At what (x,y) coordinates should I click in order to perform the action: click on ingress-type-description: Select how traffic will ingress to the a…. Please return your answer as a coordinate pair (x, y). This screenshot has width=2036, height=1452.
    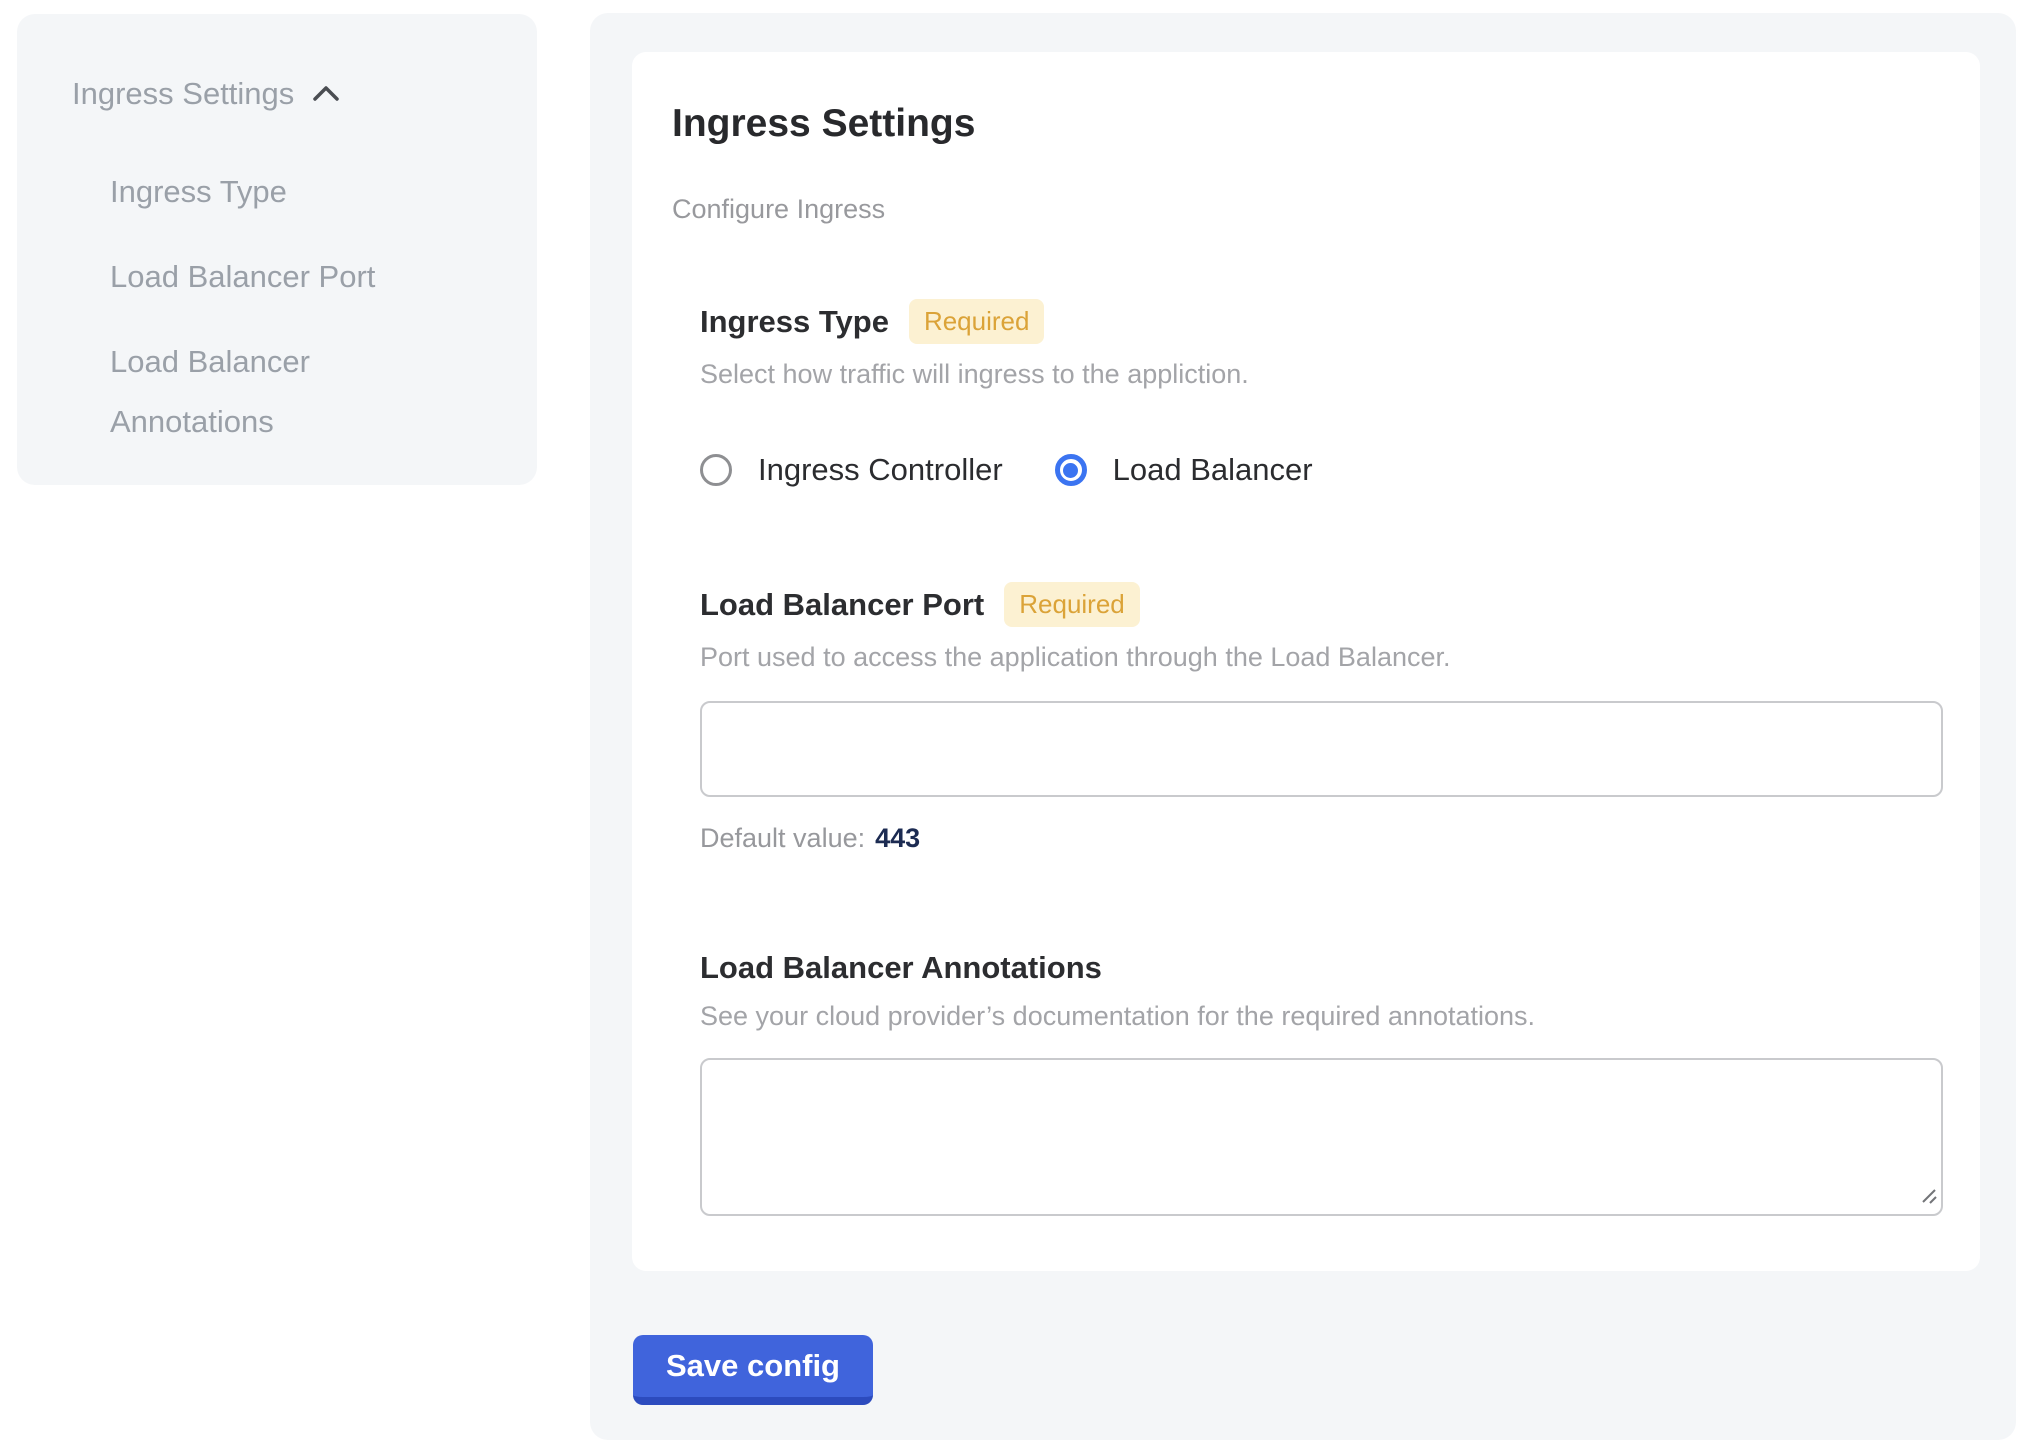
    Looking at the image, I should click on (974, 374).